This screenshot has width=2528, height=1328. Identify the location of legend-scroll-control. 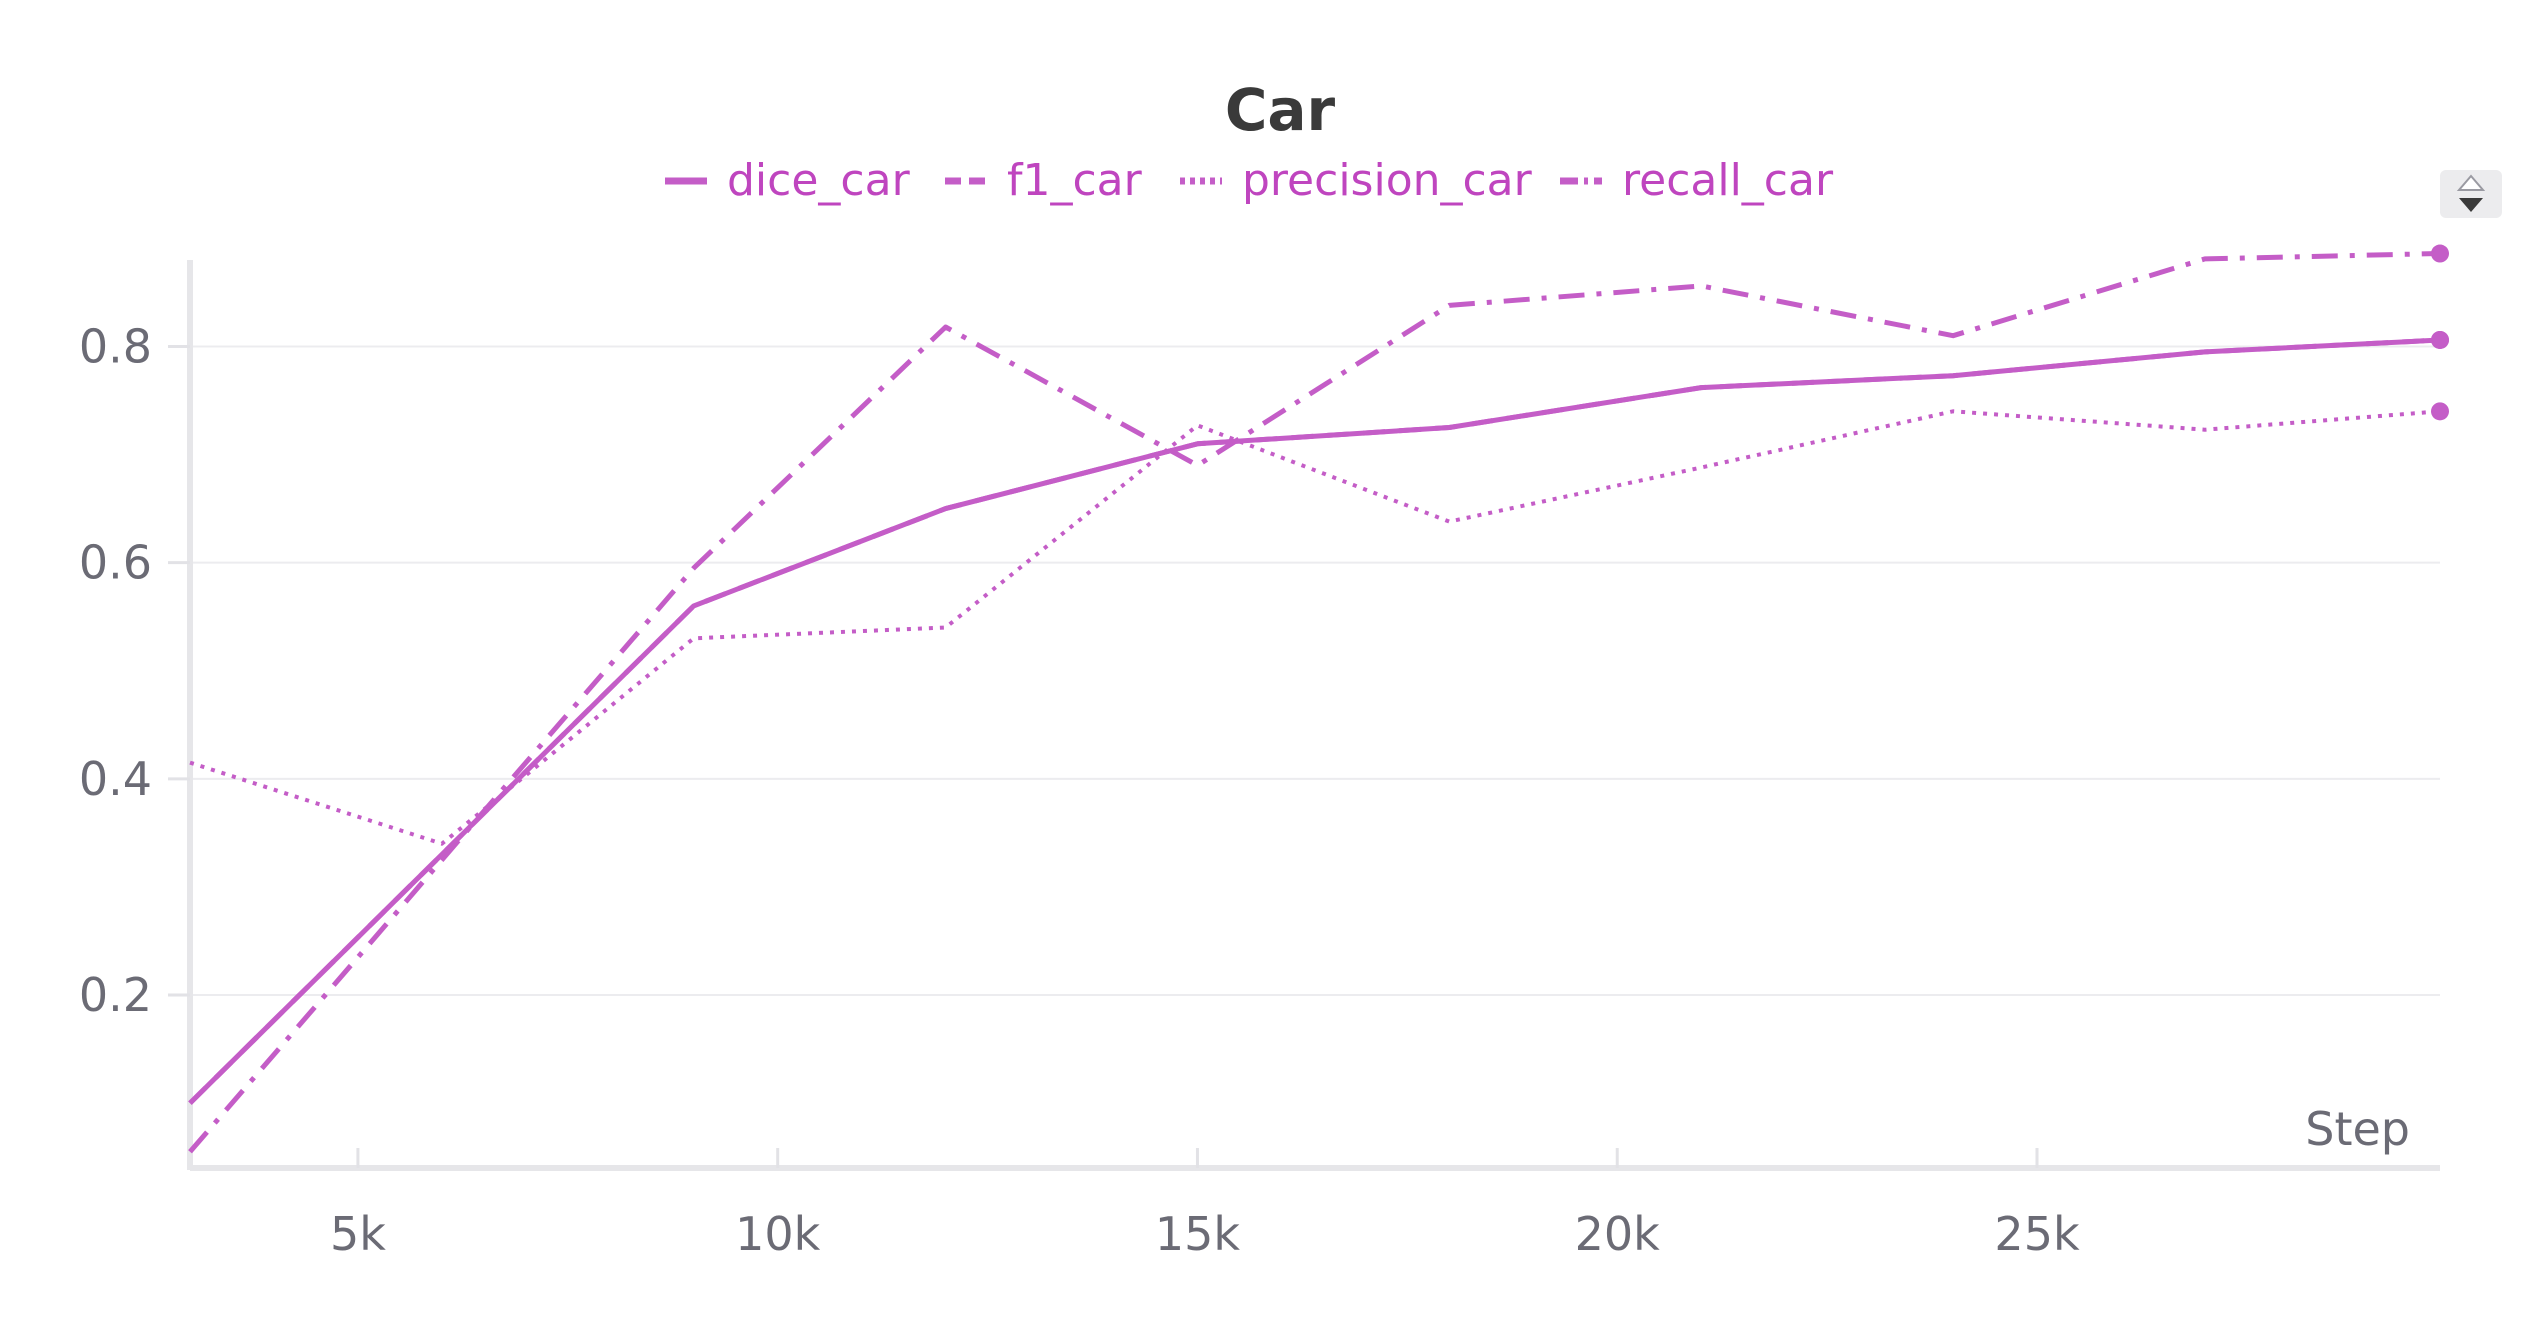
(2471, 194).